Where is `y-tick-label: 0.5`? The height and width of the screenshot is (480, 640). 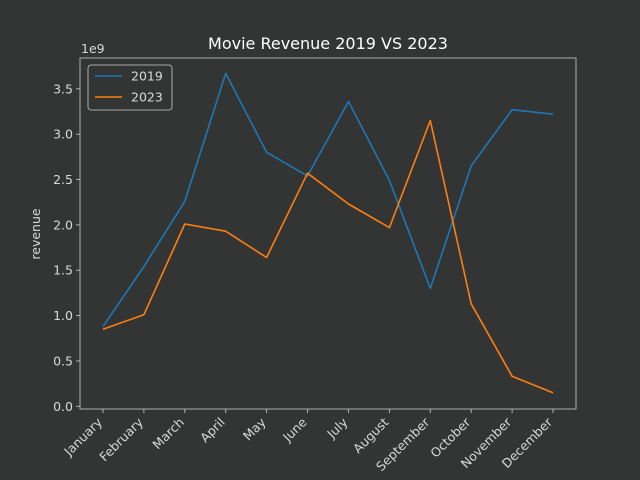
y-tick-label: 0.5 is located at coordinates (63, 360).